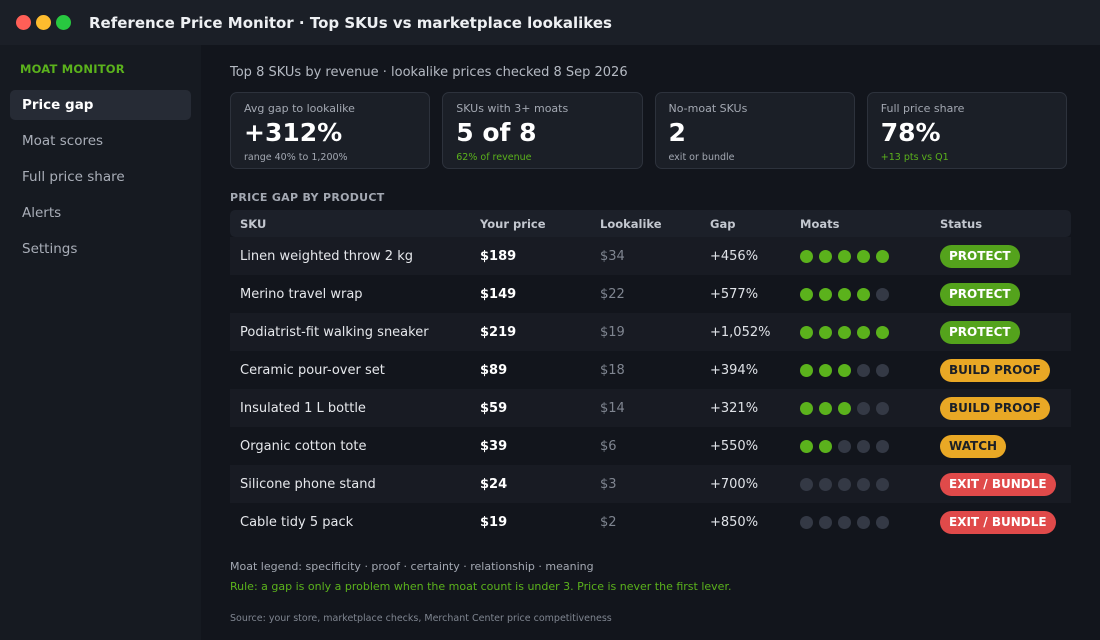 The height and width of the screenshot is (640, 1100). I want to click on header-lookalike: Lookalike, so click(631, 223).